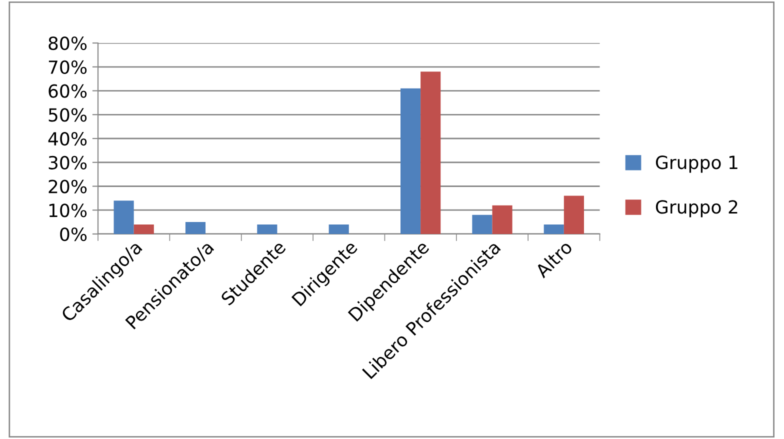  I want to click on y-tick-label: 70%, so click(67, 67).